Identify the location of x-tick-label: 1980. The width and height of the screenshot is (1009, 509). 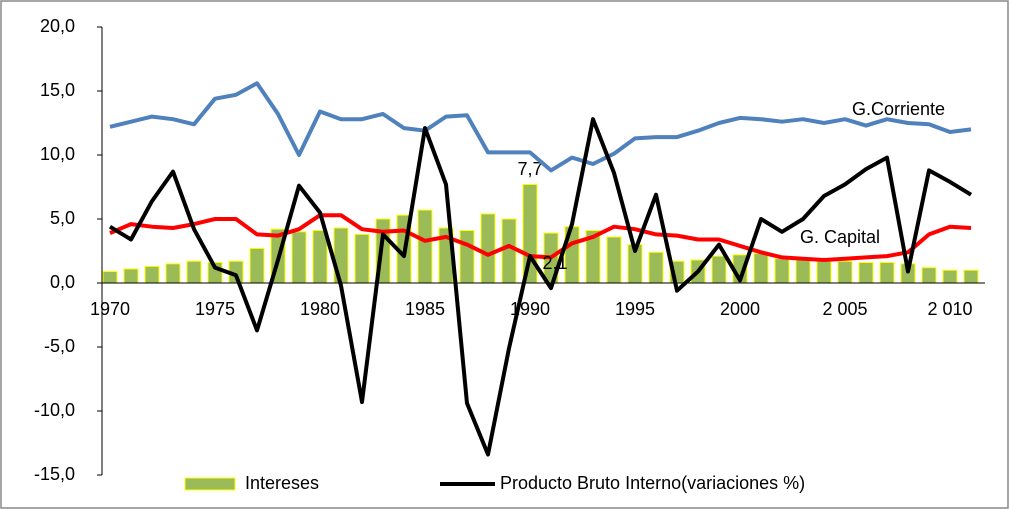
(320, 309).